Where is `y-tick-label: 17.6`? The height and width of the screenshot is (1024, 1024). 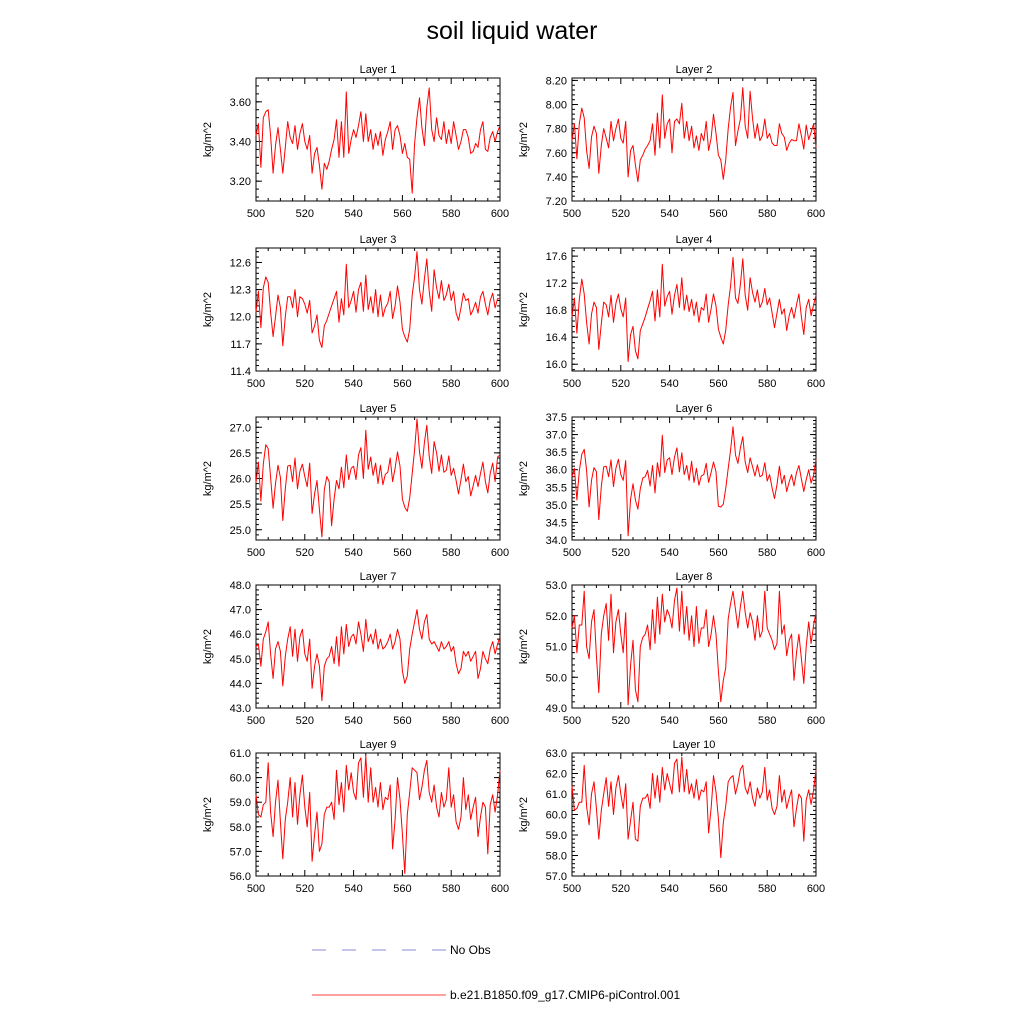
y-tick-label: 17.6 is located at coordinates (556, 257).